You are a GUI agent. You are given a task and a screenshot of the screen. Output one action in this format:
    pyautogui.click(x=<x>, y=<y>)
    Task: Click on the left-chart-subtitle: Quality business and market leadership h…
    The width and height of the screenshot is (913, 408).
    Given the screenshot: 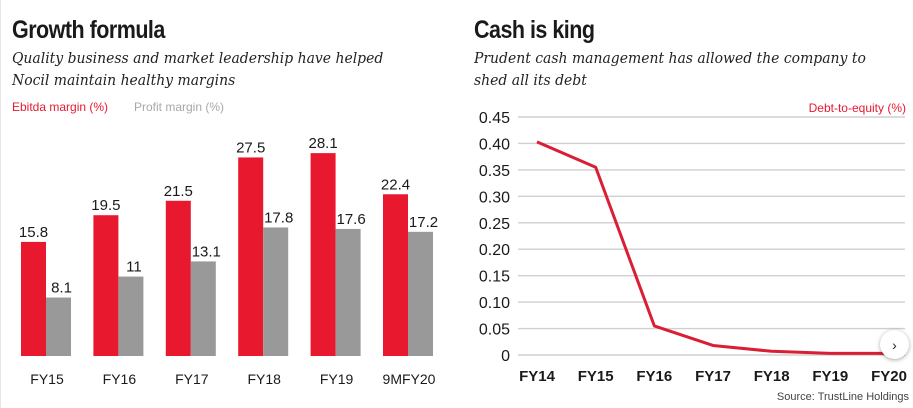 What is the action you would take?
    pyautogui.click(x=235, y=69)
    